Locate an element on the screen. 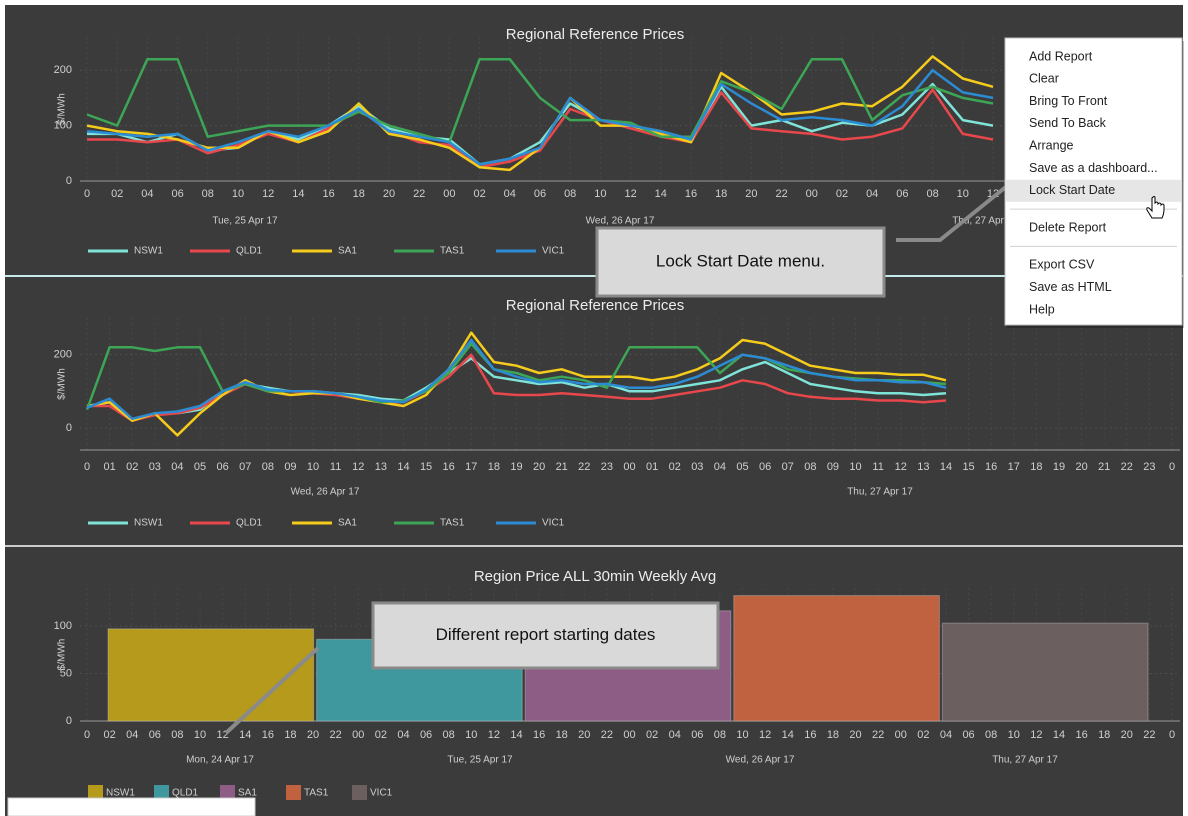 This screenshot has width=1188, height=816. tooltip-box is located at coordinates (131, 806).